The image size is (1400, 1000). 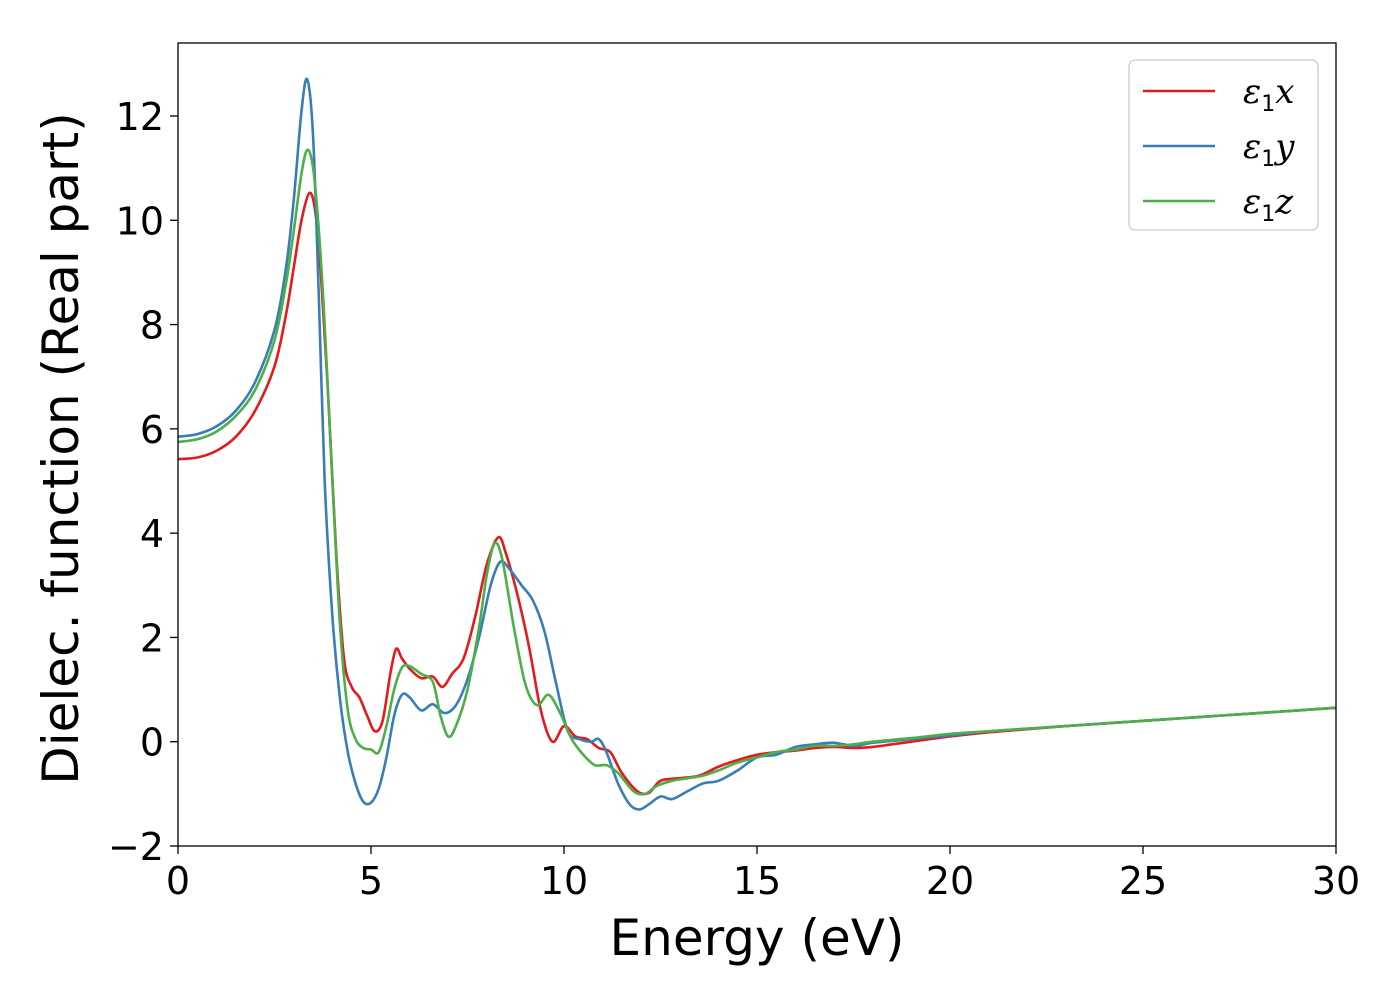 I want to click on y-axis-title: Dielec. function (Real part), so click(x=61, y=448).